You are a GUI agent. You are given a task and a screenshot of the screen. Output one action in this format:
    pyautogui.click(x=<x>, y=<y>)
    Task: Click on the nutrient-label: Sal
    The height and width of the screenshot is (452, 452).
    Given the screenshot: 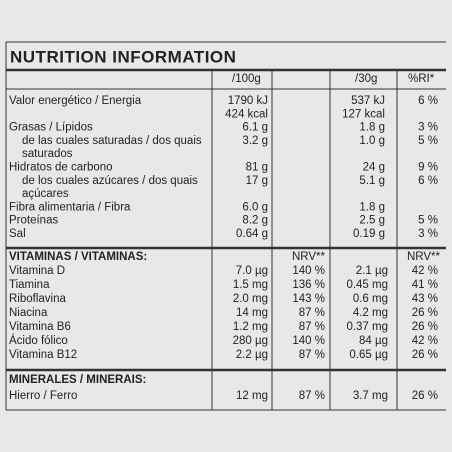 What is the action you would take?
    pyautogui.click(x=17, y=234)
    